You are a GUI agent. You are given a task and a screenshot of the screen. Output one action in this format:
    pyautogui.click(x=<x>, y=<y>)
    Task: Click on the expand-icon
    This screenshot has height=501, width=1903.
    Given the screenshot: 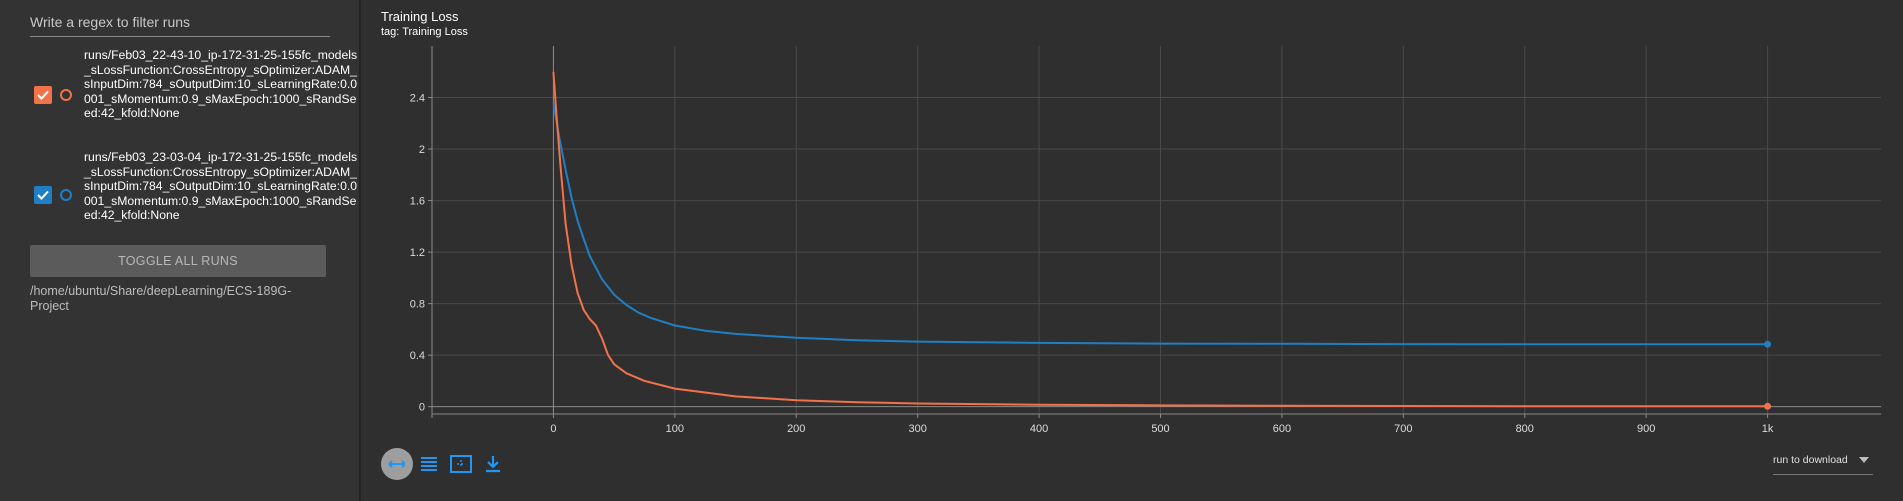 What is the action you would take?
    pyautogui.click(x=397, y=464)
    